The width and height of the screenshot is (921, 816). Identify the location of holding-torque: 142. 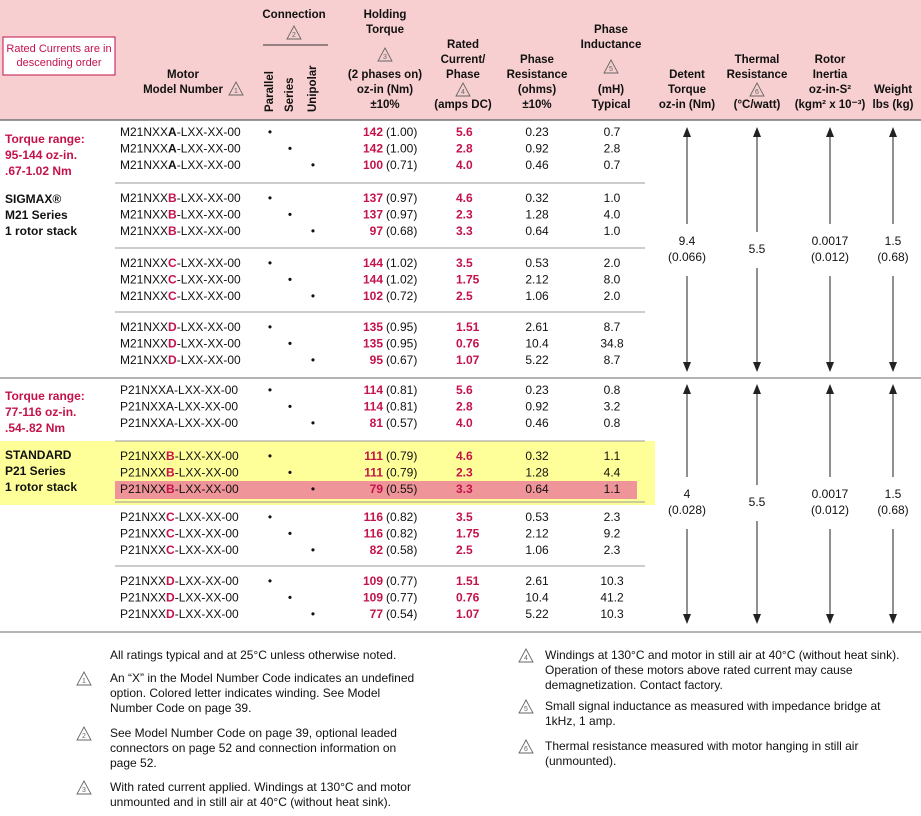
(373, 132).